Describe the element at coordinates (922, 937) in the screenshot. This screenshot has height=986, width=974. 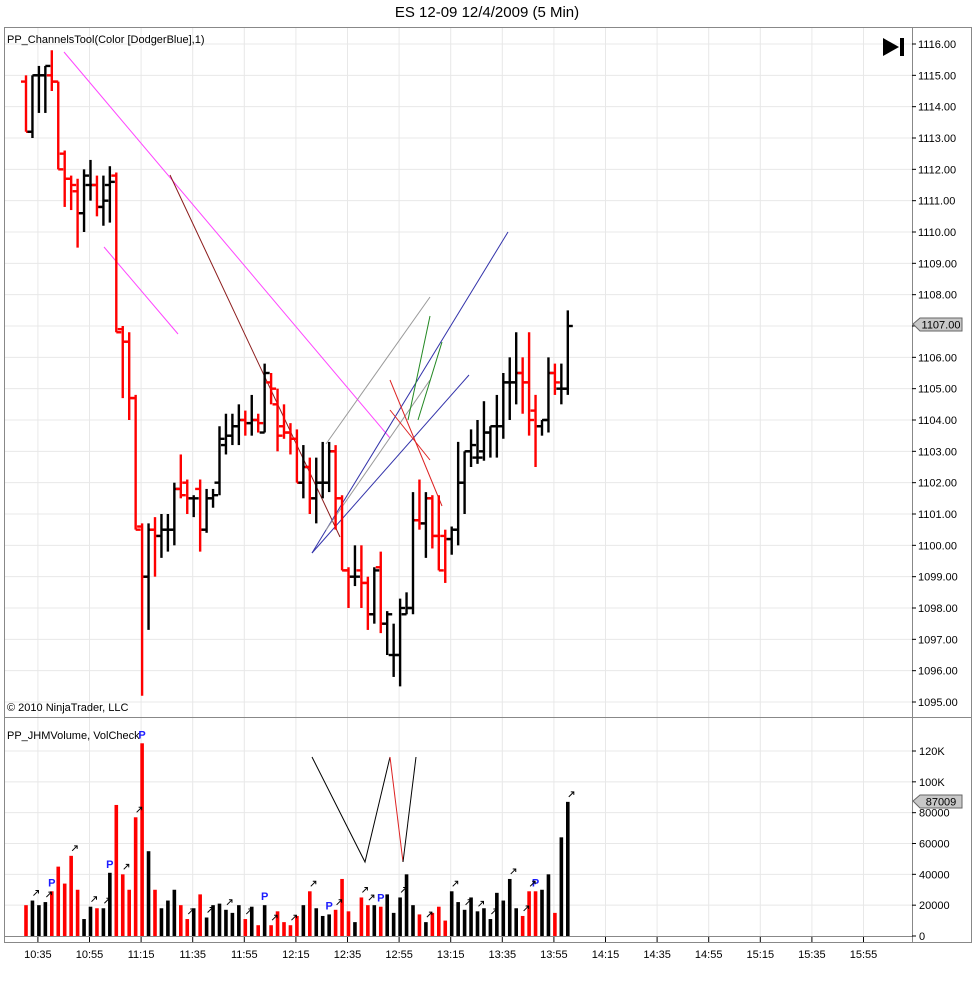
I see `volume-tick-label: 0` at that location.